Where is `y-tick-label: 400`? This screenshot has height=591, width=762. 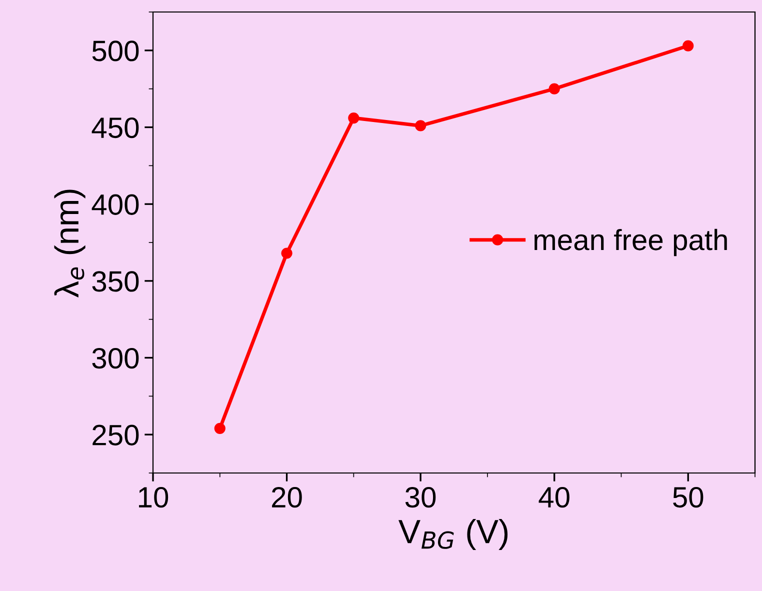 y-tick-label: 400 is located at coordinates (115, 204).